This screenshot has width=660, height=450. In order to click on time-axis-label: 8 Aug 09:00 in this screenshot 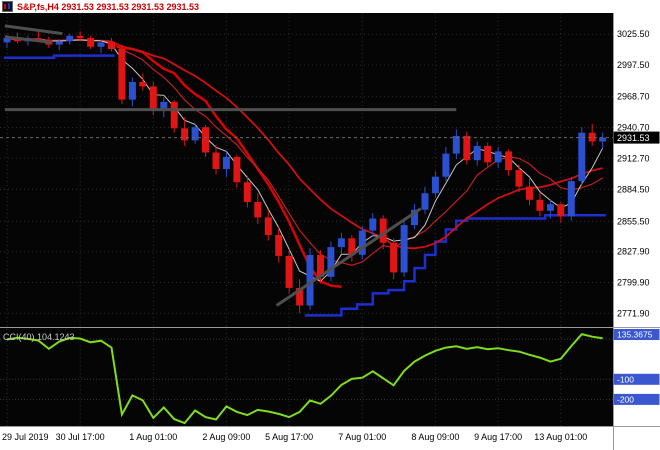, I will do `click(435, 437)`.